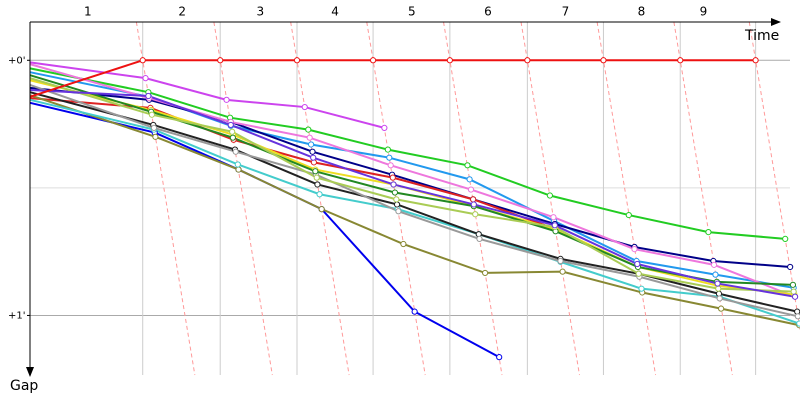  Describe the element at coordinates (17, 60) in the screenshot. I see `y-tick-label: +0'` at that location.